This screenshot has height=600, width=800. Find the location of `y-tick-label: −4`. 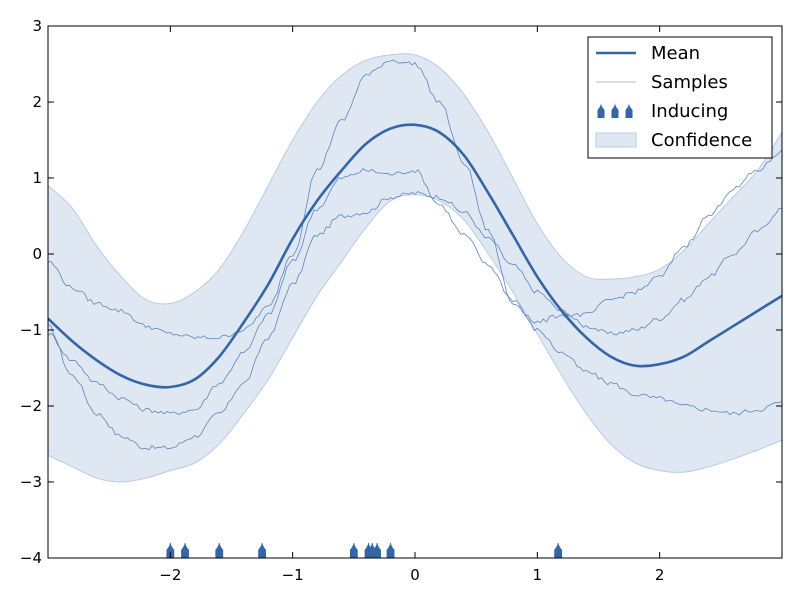

y-tick-label: −4 is located at coordinates (31, 558).